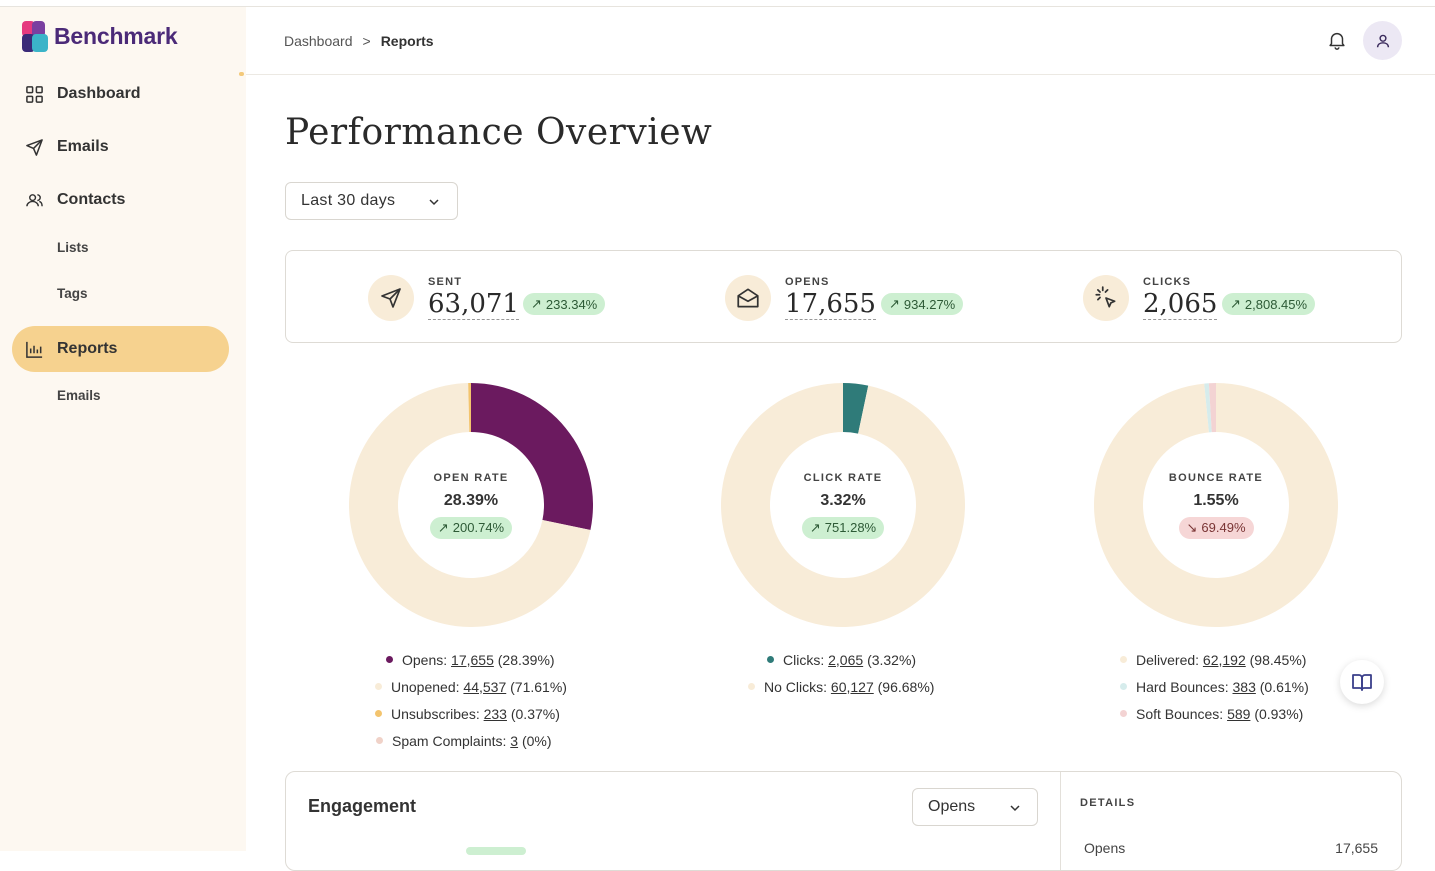 The width and height of the screenshot is (1435, 871). I want to click on sidebar-item-report-emails: Emails, so click(79, 395).